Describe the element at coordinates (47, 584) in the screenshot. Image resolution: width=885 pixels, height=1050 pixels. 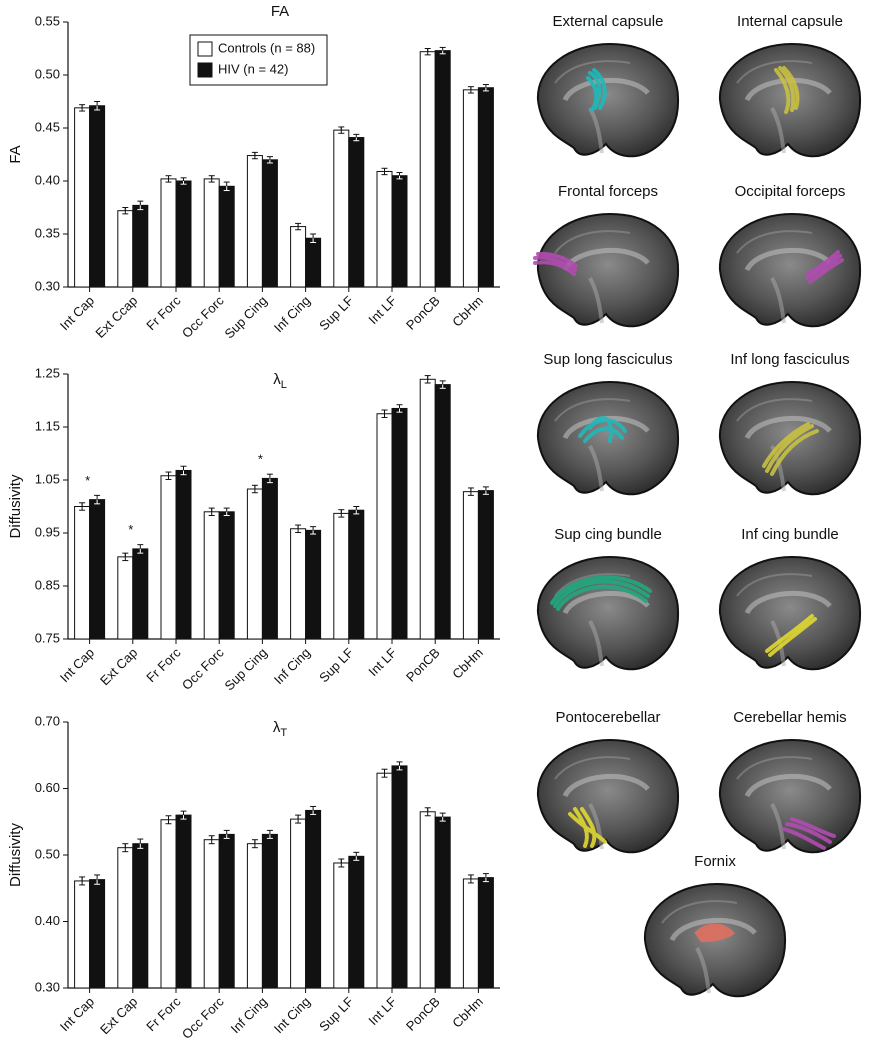
I see `y-tick-label: 0.85` at that location.